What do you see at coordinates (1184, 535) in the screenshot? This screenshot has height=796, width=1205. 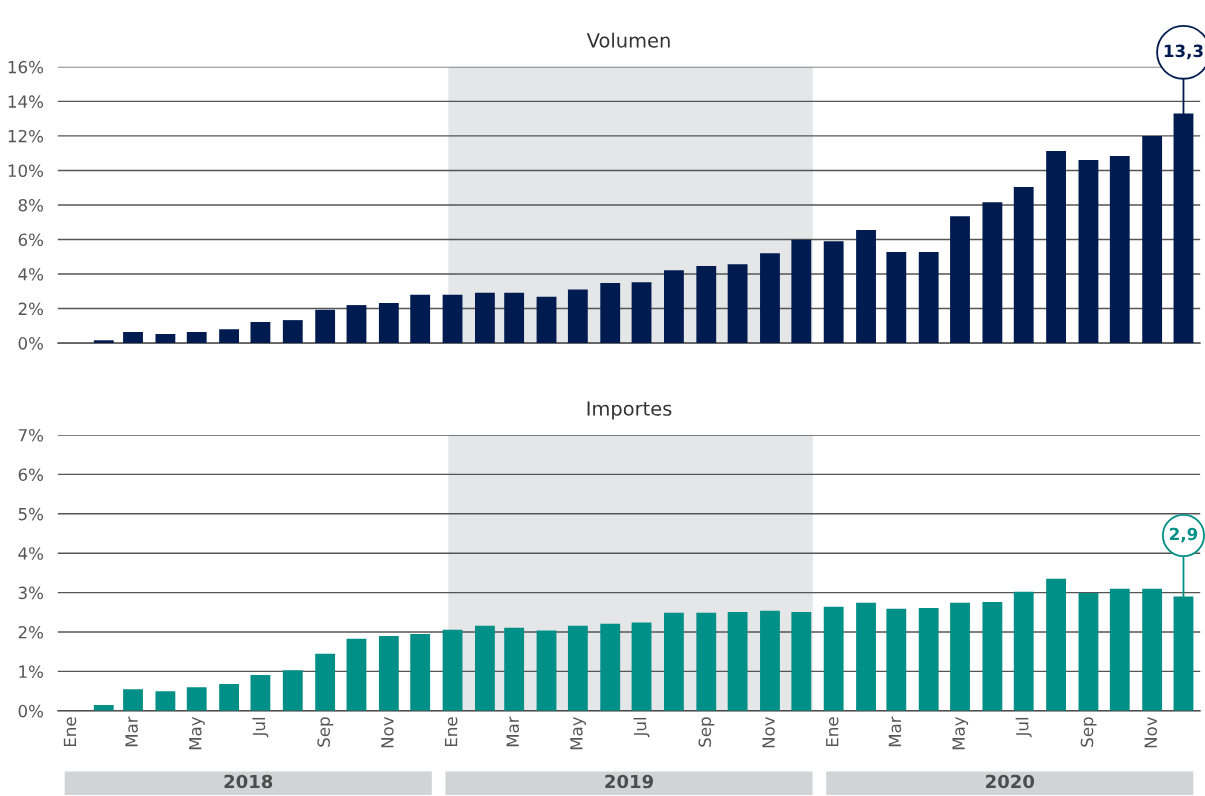 I see `data-label: 2,9` at bounding box center [1184, 535].